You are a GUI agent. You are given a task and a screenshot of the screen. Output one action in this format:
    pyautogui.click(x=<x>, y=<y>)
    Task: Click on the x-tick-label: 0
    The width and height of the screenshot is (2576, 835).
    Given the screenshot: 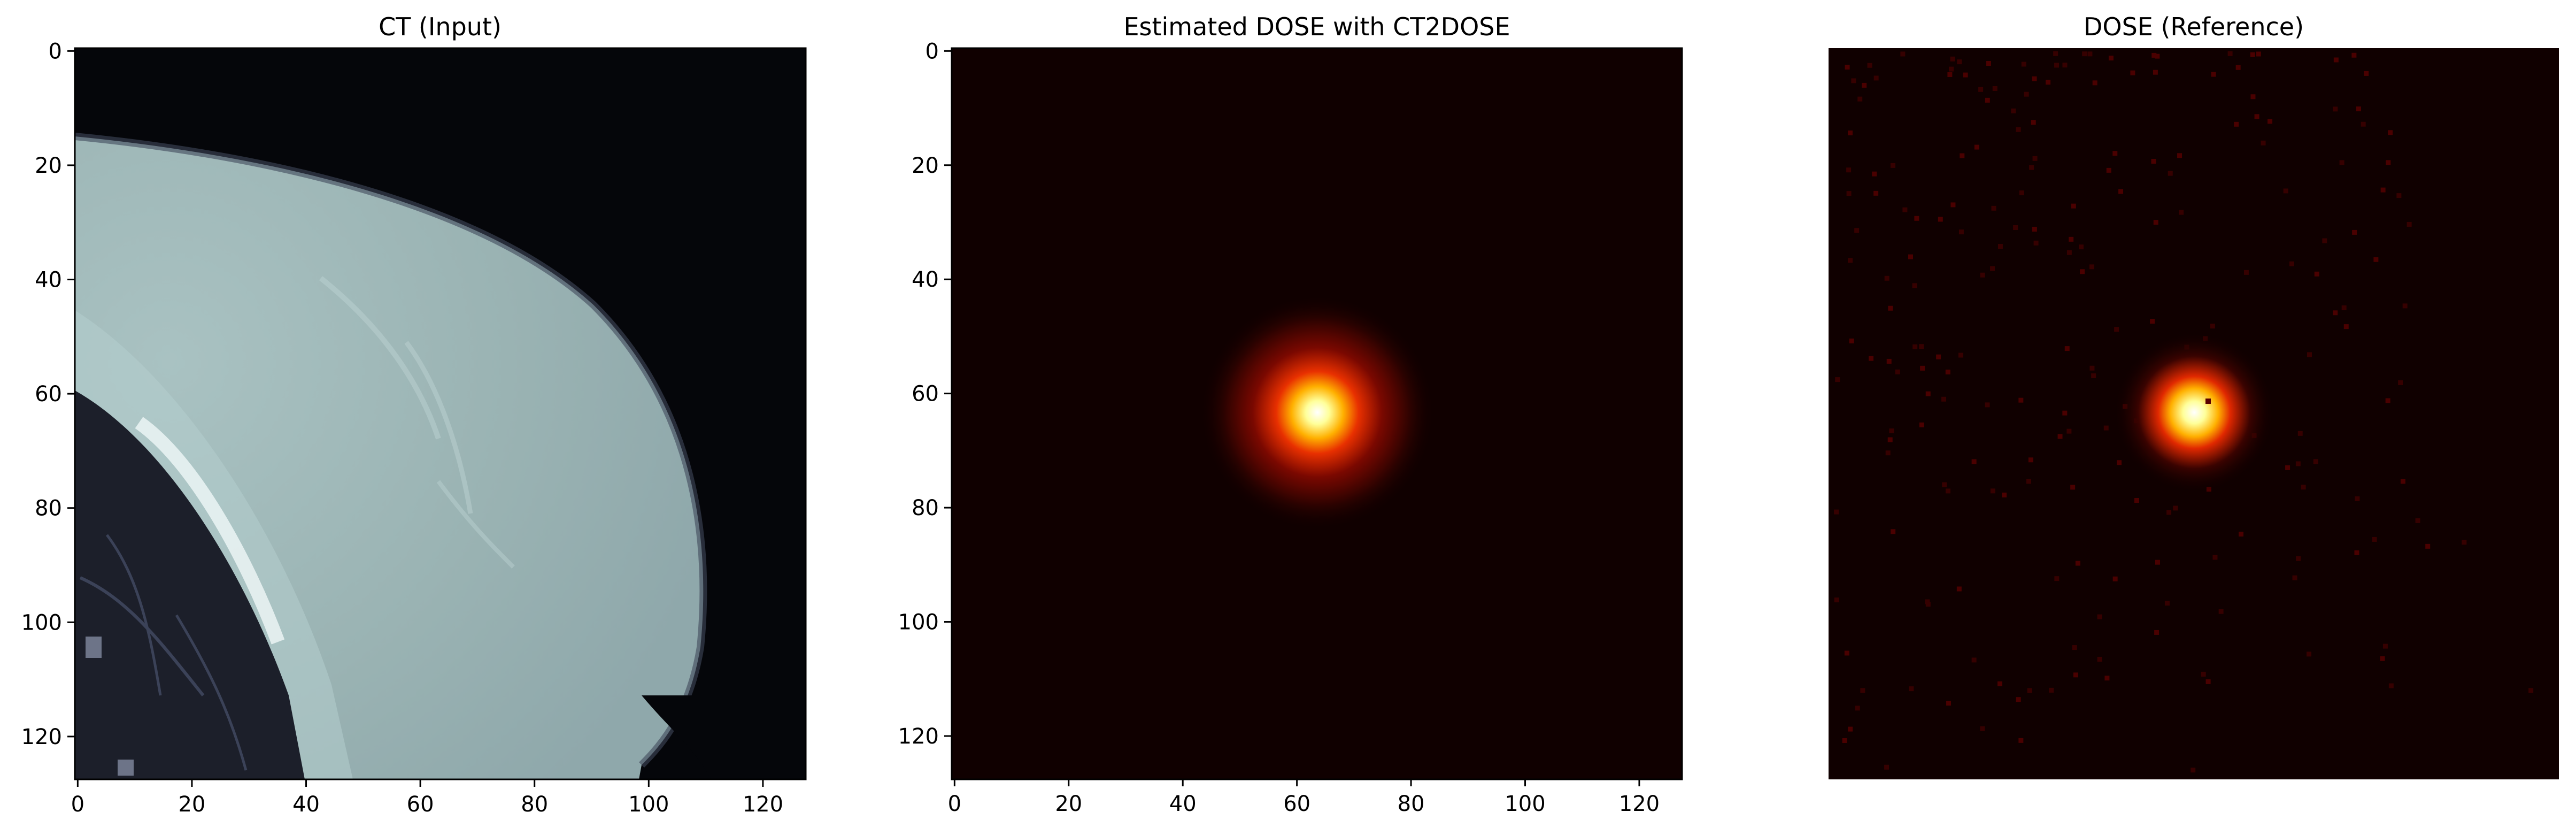 What is the action you would take?
    pyautogui.click(x=954, y=804)
    